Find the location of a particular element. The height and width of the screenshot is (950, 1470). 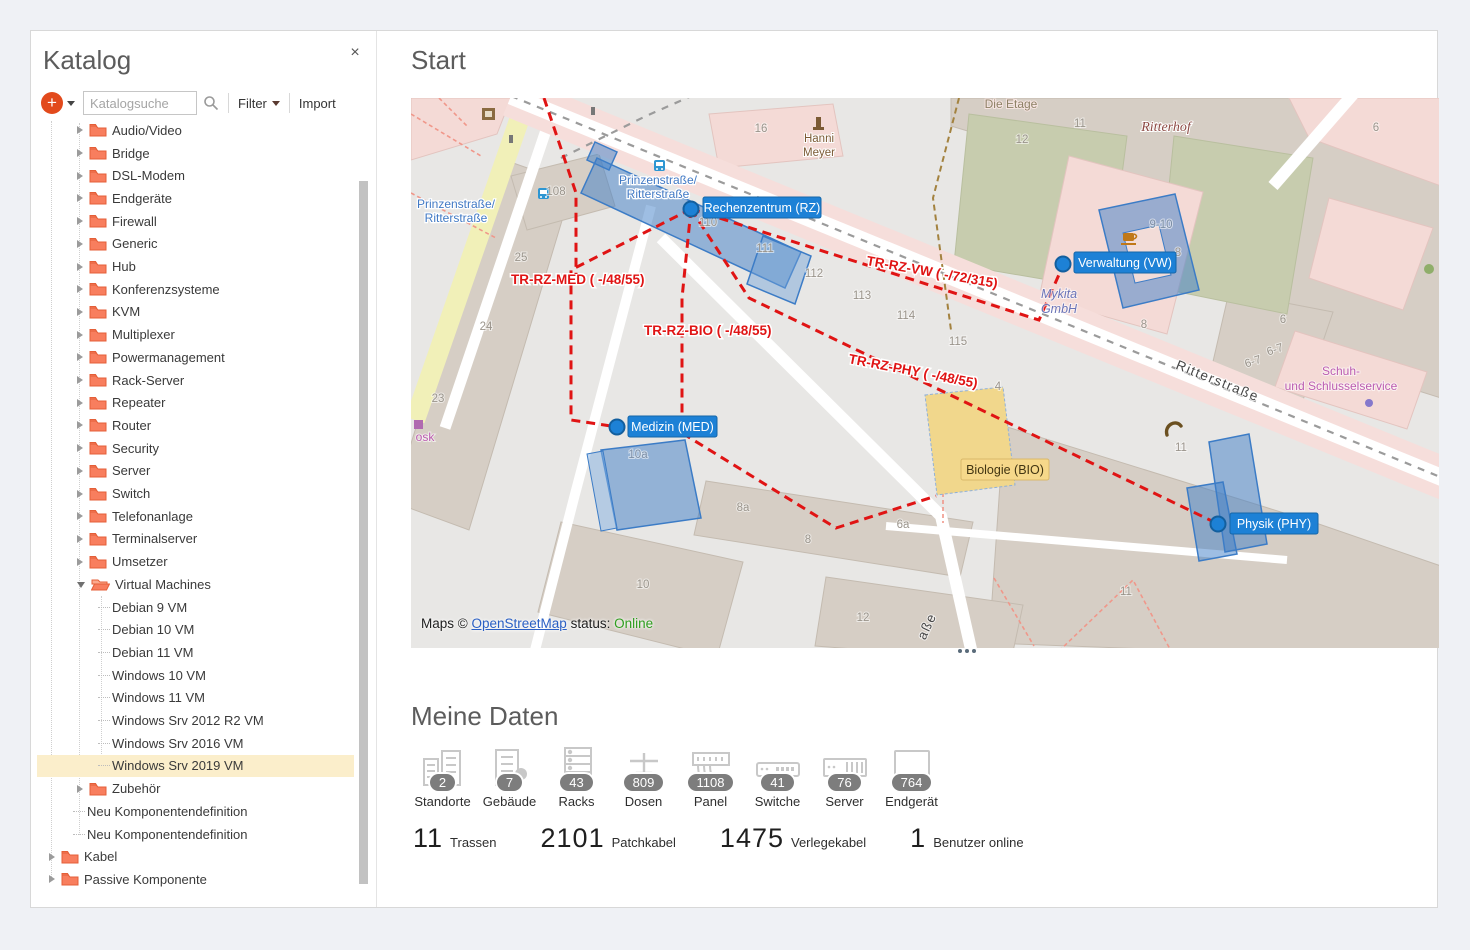

total-label: Patchkabel is located at coordinates (643, 842).